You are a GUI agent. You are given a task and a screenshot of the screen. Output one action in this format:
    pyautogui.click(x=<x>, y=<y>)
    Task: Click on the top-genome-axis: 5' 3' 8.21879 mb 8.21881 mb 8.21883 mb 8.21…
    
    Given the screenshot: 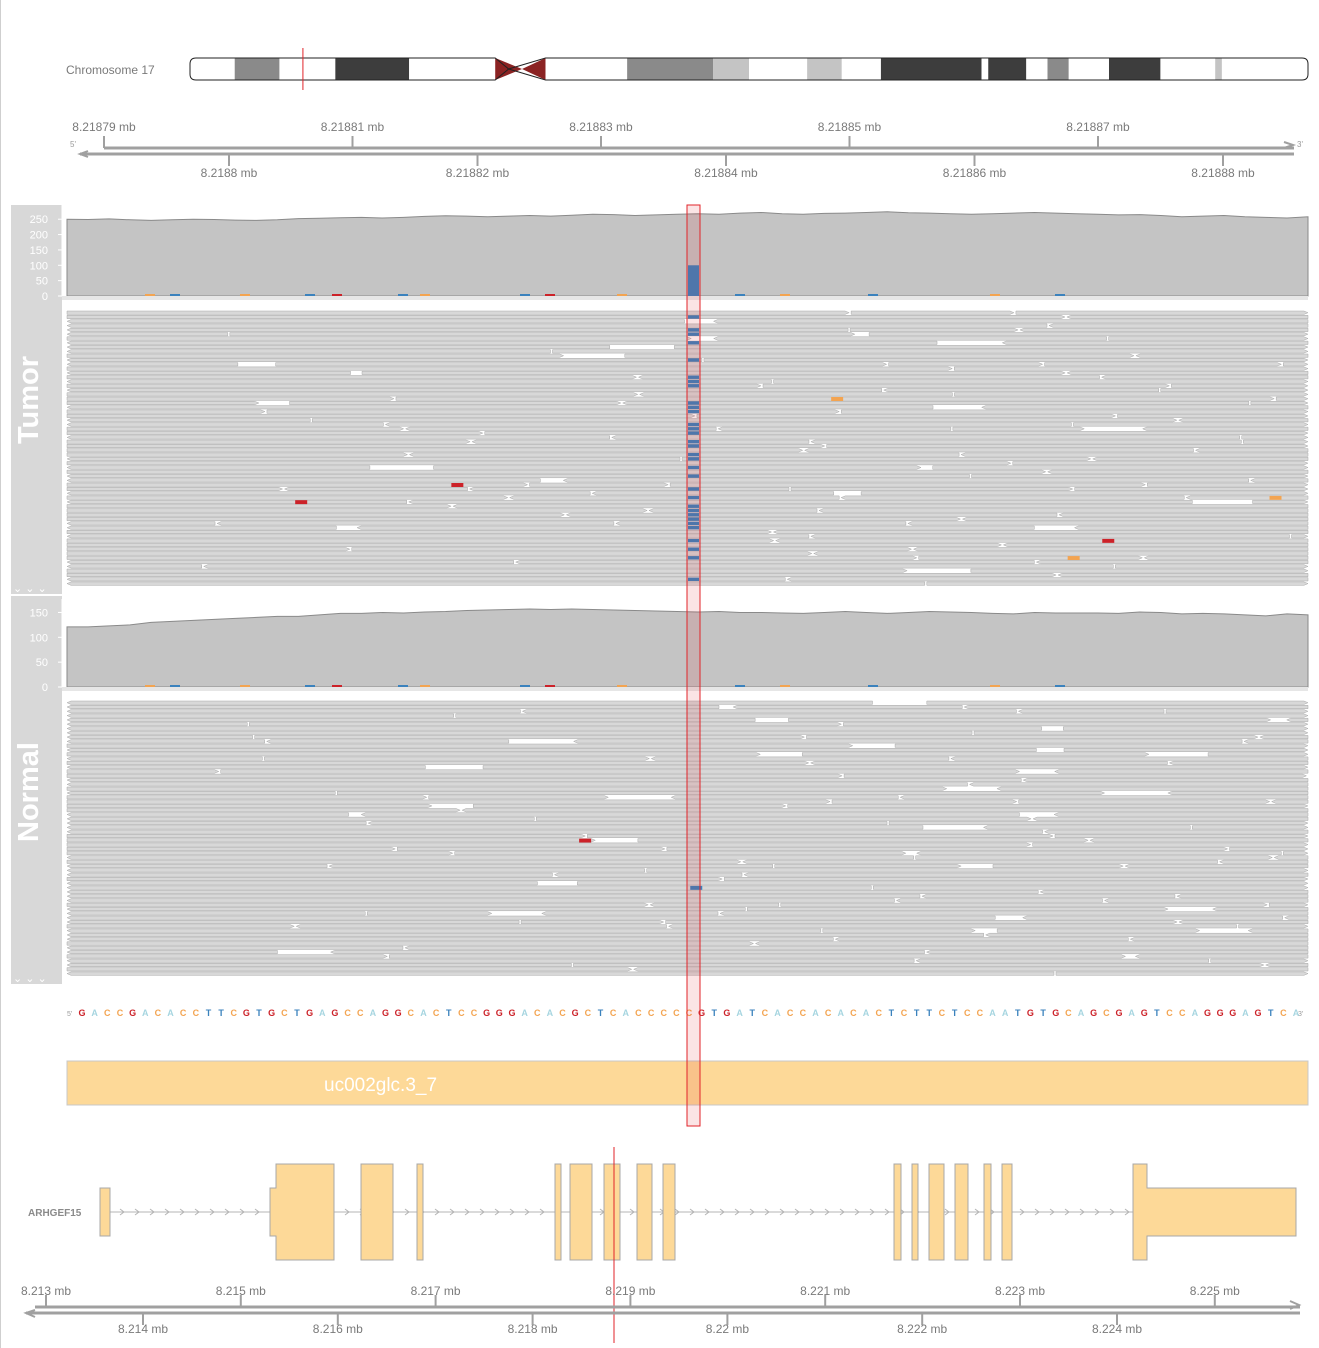 What is the action you would take?
    pyautogui.click(x=686, y=150)
    